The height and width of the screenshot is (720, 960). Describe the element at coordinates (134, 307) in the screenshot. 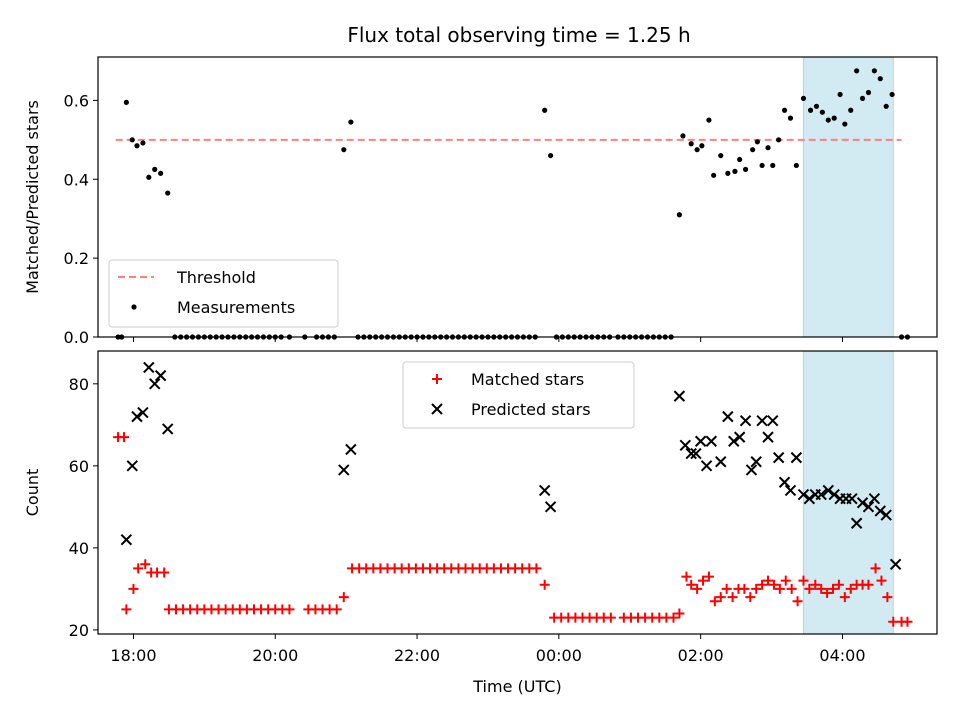

I see `legend-measurement-swatch` at that location.